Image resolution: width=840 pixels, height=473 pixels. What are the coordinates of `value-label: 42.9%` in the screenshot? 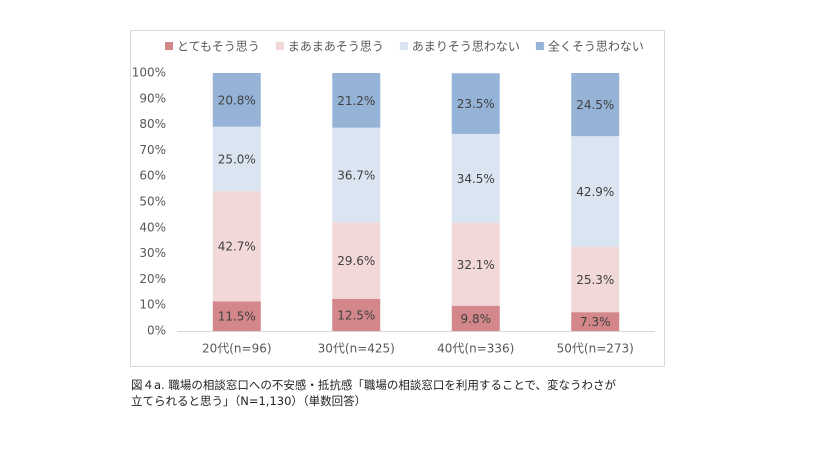 It's located at (595, 192).